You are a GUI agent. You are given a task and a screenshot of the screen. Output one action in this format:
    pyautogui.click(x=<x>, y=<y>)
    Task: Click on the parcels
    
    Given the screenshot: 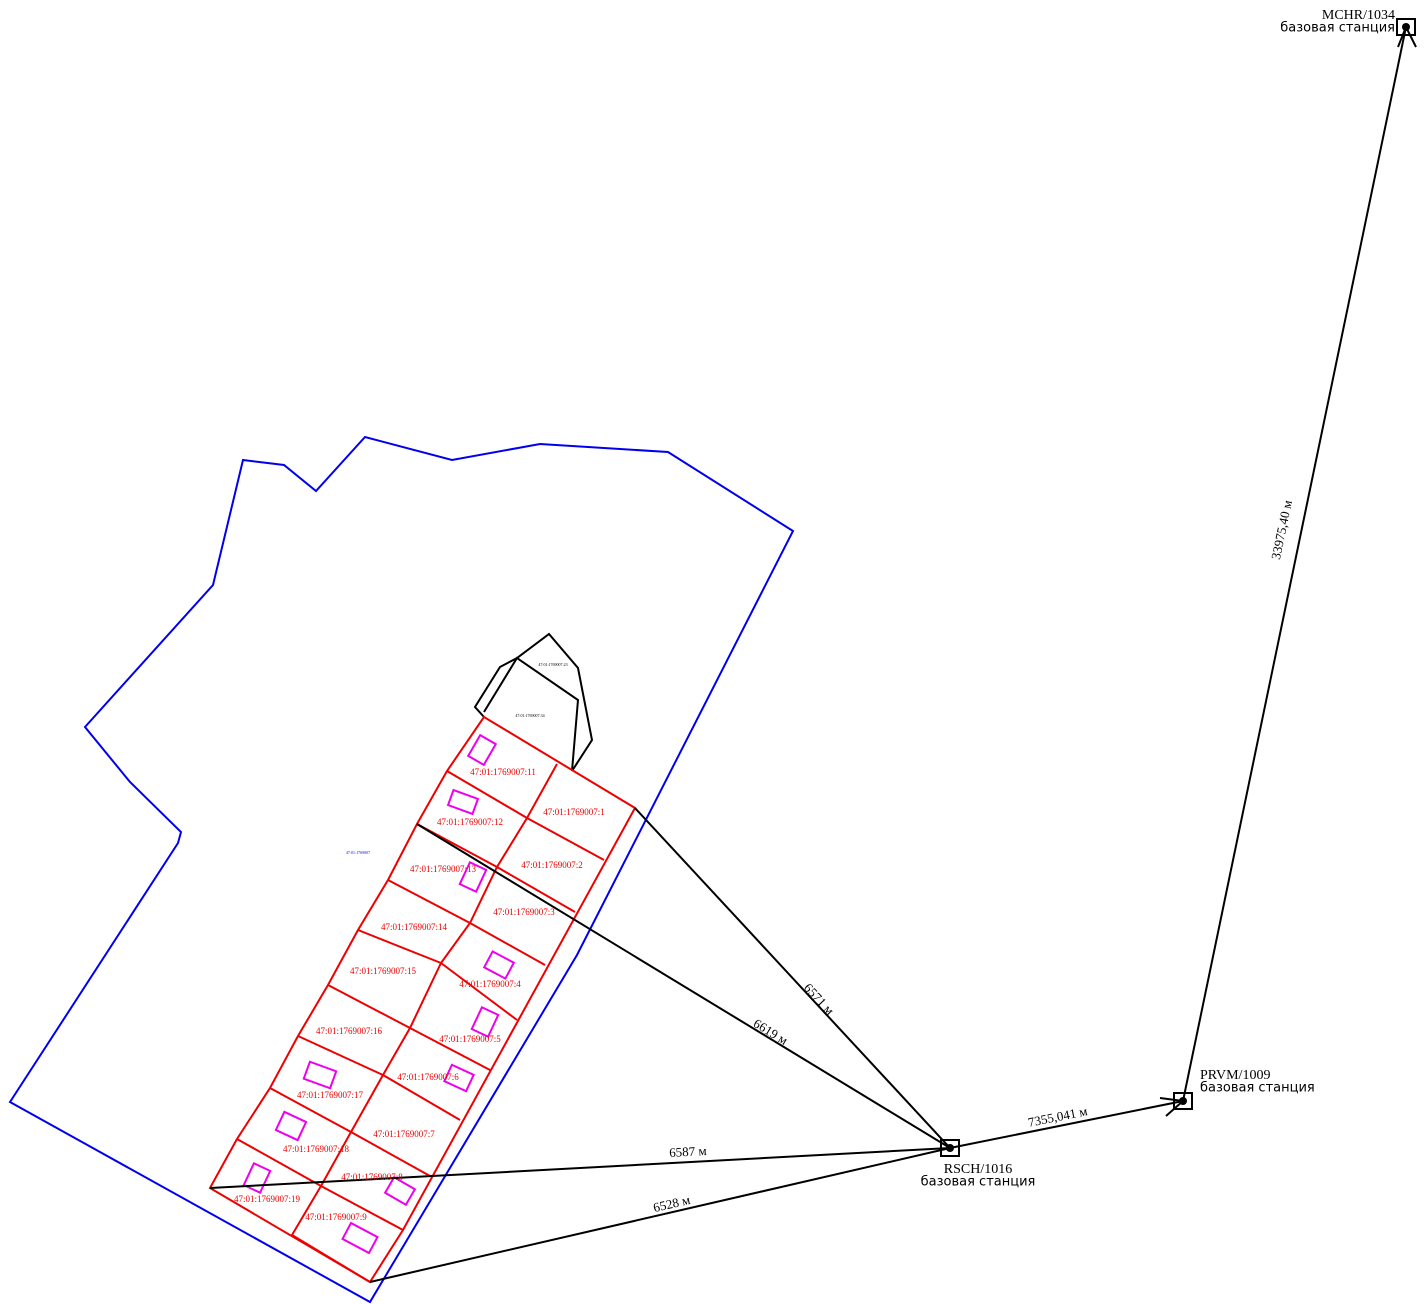 What is the action you would take?
    pyautogui.click(x=422, y=999)
    